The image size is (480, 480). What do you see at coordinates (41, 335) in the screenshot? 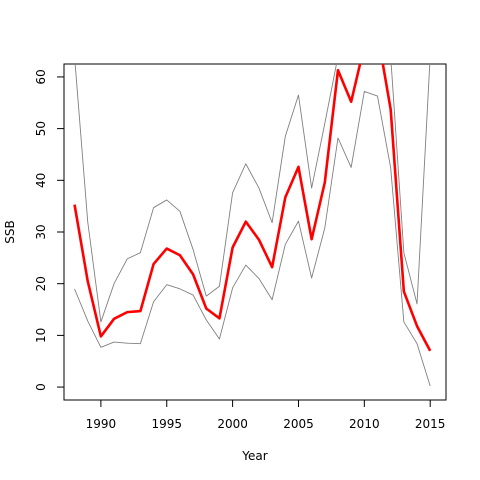
I see `y-tick-label: 10` at bounding box center [41, 335].